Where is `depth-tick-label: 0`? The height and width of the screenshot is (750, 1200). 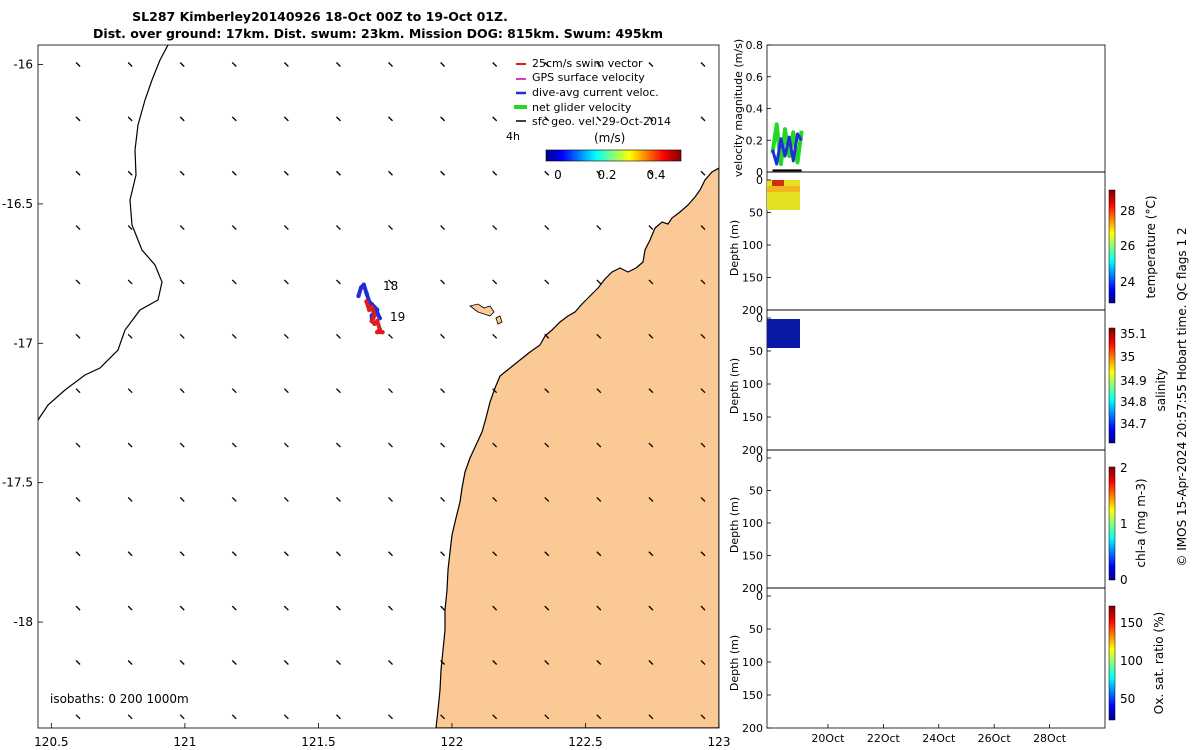
depth-tick-label: 0 is located at coordinates (759, 180).